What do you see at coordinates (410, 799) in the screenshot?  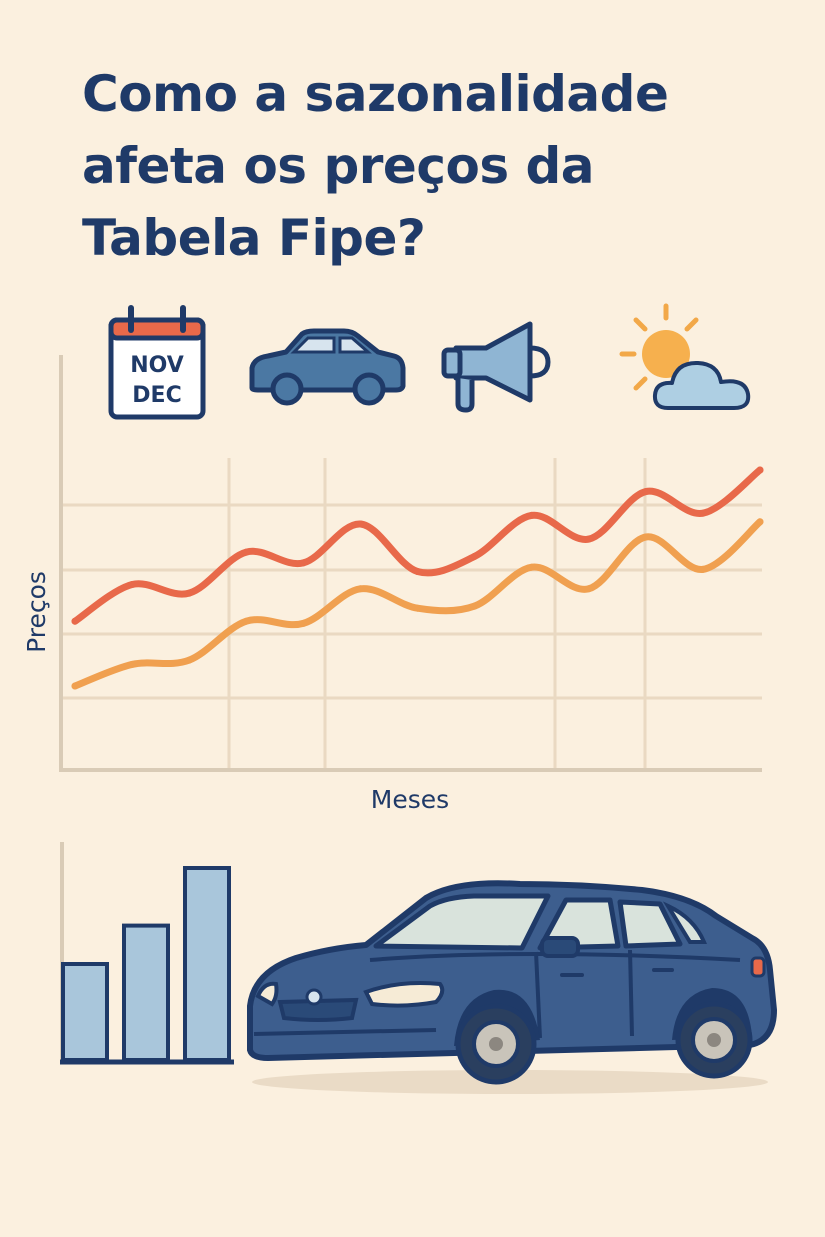 I see `x-axis-label: Meses` at bounding box center [410, 799].